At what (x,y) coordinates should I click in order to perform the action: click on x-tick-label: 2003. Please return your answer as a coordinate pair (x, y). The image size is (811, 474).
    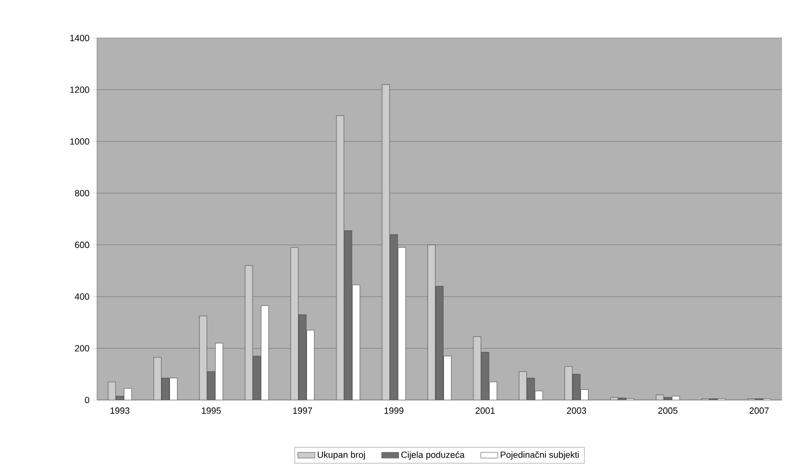
    Looking at the image, I should click on (576, 410).